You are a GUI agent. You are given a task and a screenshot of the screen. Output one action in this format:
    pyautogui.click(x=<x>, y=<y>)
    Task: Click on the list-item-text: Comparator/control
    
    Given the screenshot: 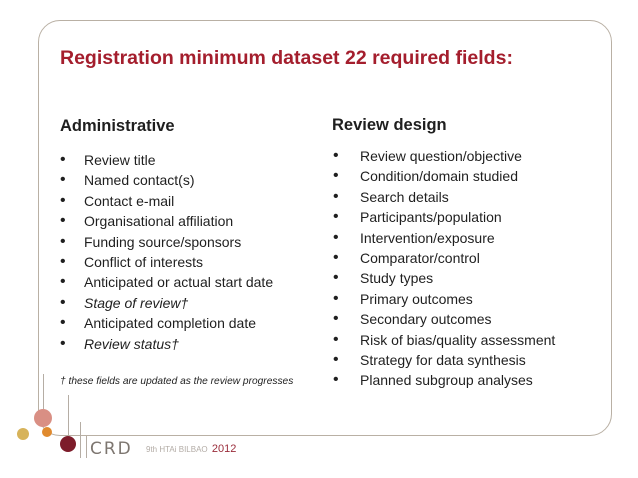 What is the action you would take?
    pyautogui.click(x=420, y=257)
    